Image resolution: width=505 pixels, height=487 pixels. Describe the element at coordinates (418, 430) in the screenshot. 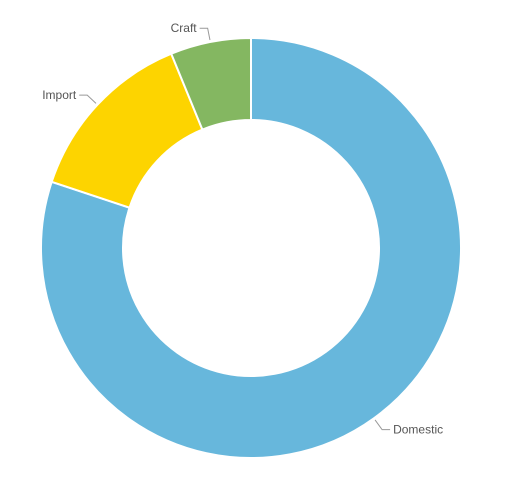

I see `slice-label-domestic: Domestic` at that location.